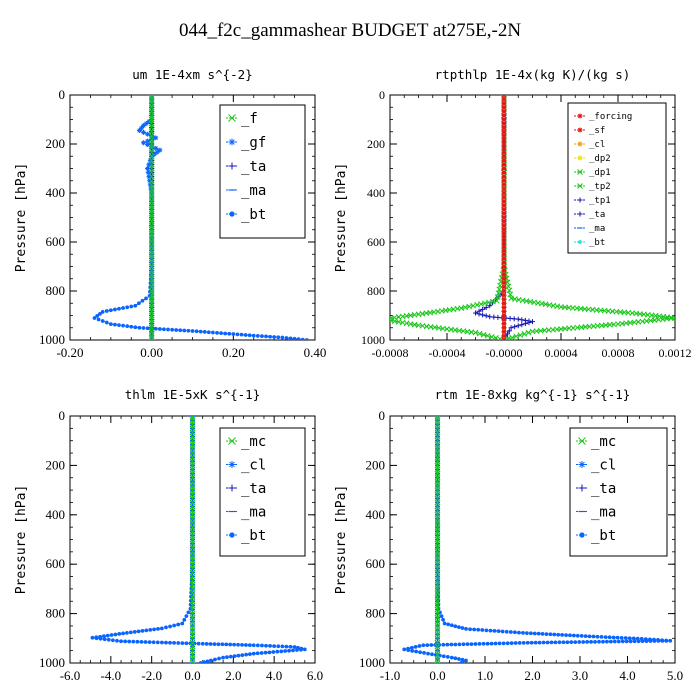 This screenshot has width=700, height=700. What do you see at coordinates (111, 675) in the screenshot?
I see `x-tick-label: -4.0` at bounding box center [111, 675].